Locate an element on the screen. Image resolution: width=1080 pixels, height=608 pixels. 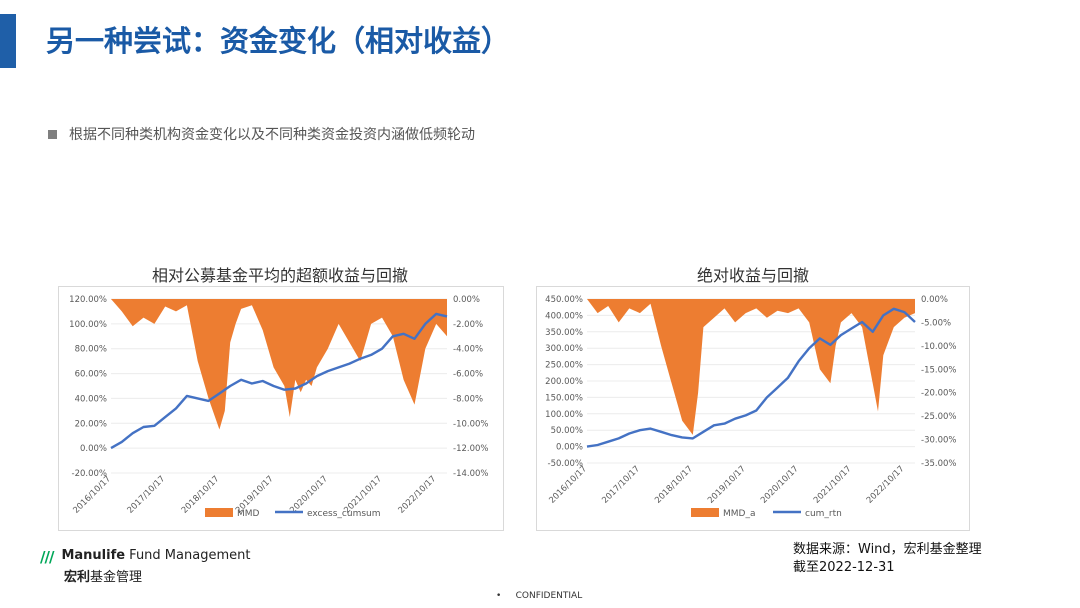
chart-1-title: 相对公募基金平均的超额收益与回撤 is located at coordinates (279, 275).